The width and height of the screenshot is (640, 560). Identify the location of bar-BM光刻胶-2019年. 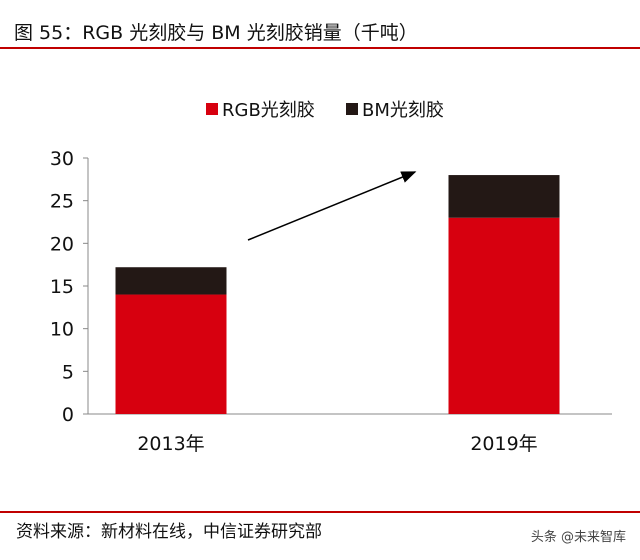
(504, 196).